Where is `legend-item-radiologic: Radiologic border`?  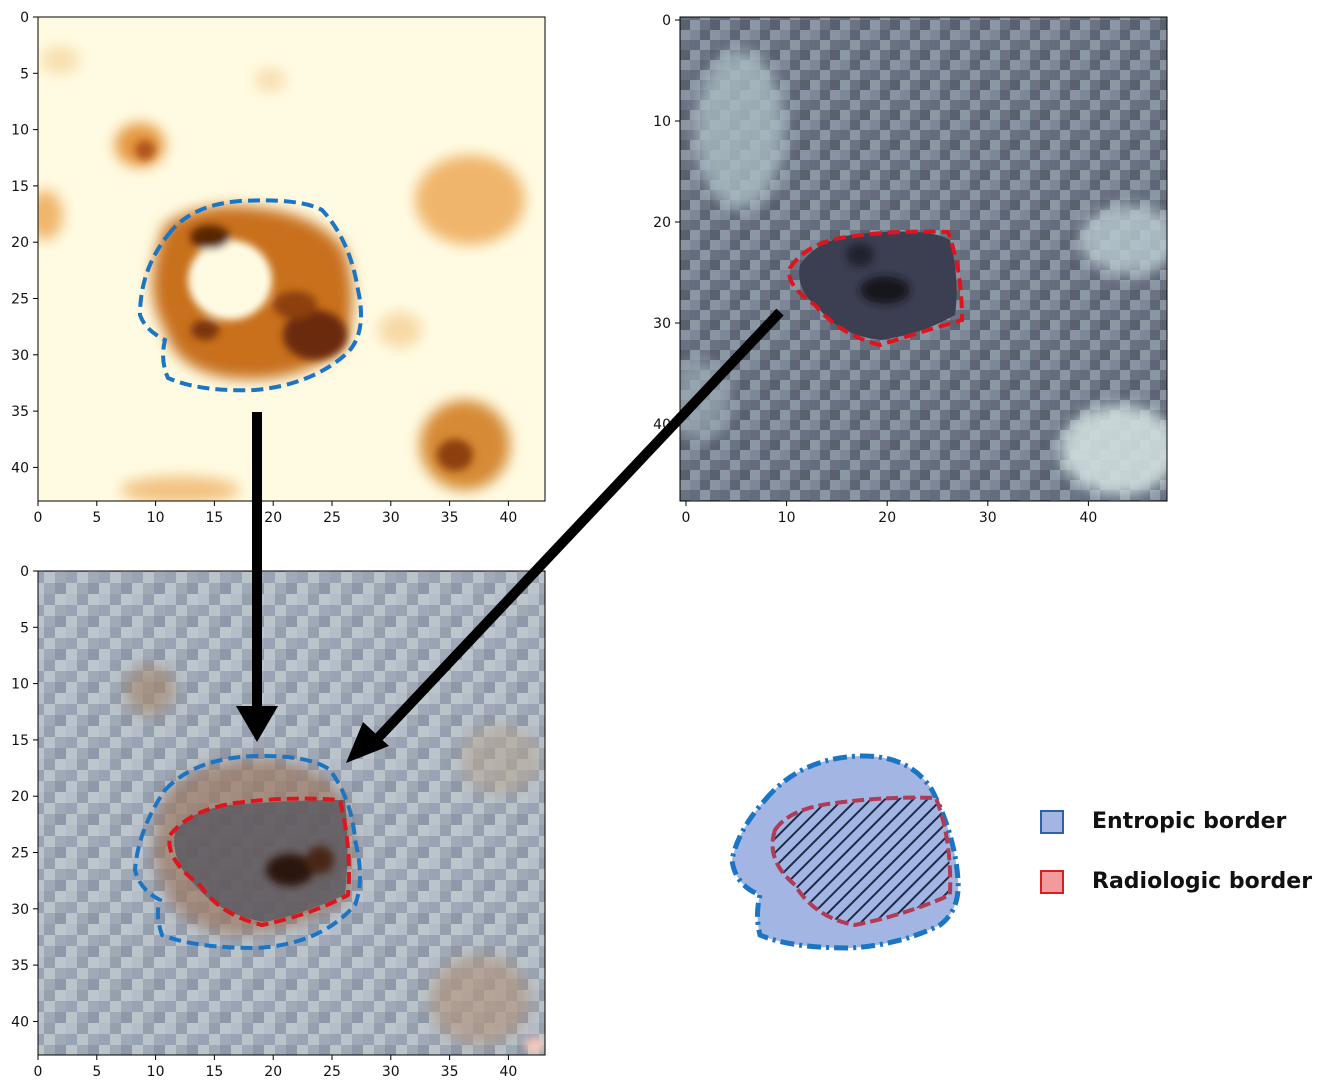 legend-item-radiologic: Radiologic border is located at coordinates (1176, 881).